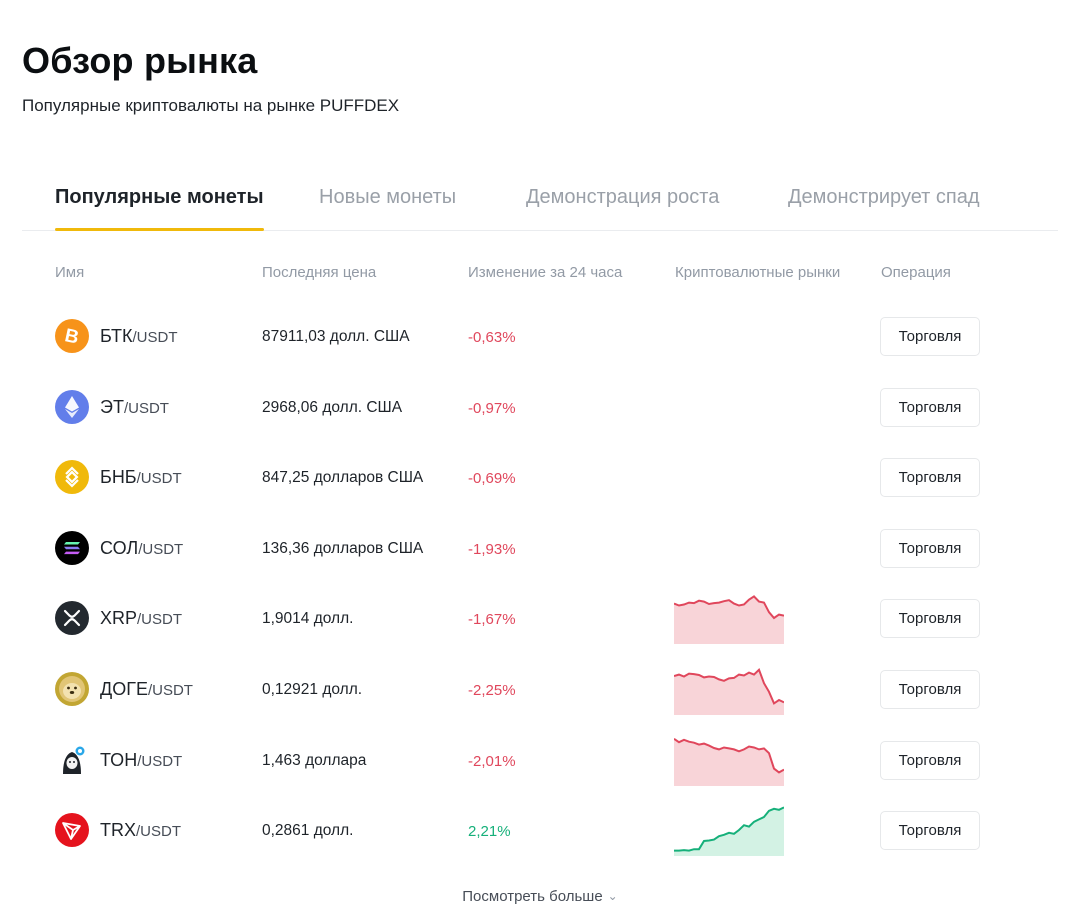 The height and width of the screenshot is (905, 1080). Describe the element at coordinates (116, 336) in the screenshot. I see `coin-symbol: БТК` at that location.